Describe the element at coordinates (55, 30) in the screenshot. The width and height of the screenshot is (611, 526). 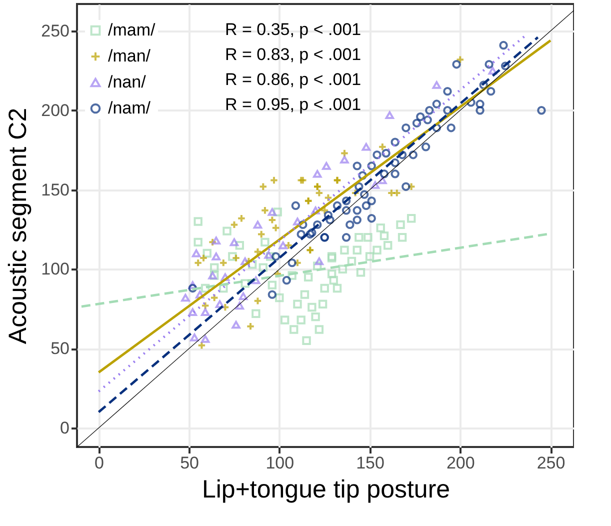
I see `y-tick-label: 250` at that location.